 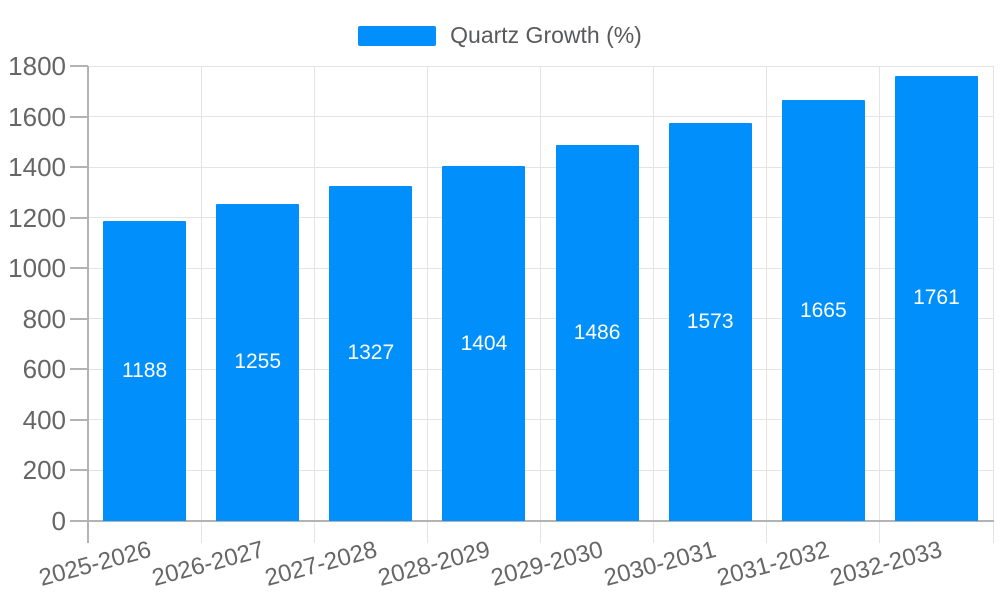 What do you see at coordinates (88, 304) in the screenshot?
I see `y-axis-line` at bounding box center [88, 304].